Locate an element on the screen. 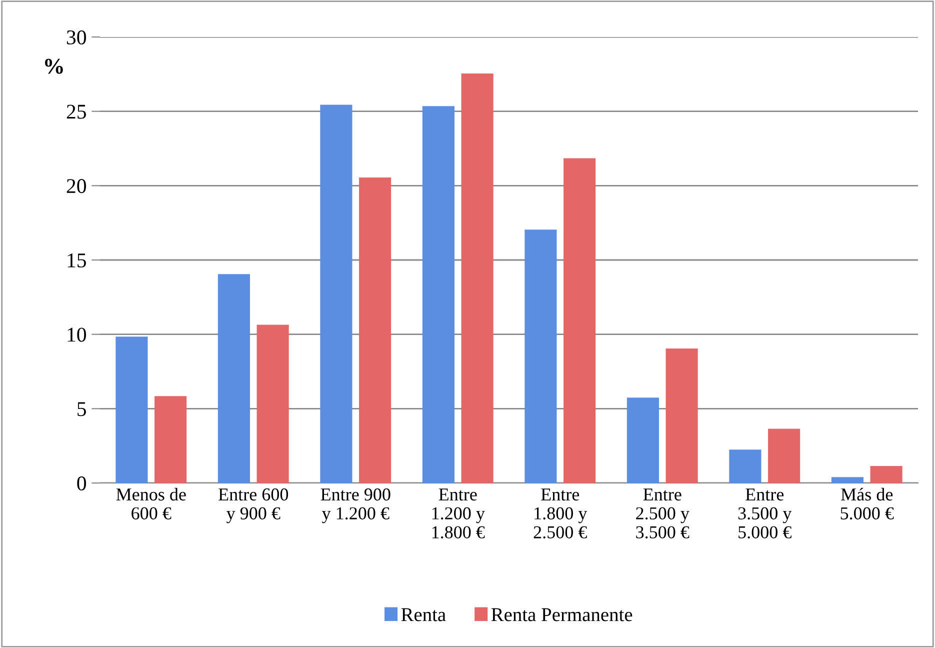 This screenshot has width=935, height=648. x-tick-label: Entre 1.800 y 2.500 € is located at coordinates (561, 513).